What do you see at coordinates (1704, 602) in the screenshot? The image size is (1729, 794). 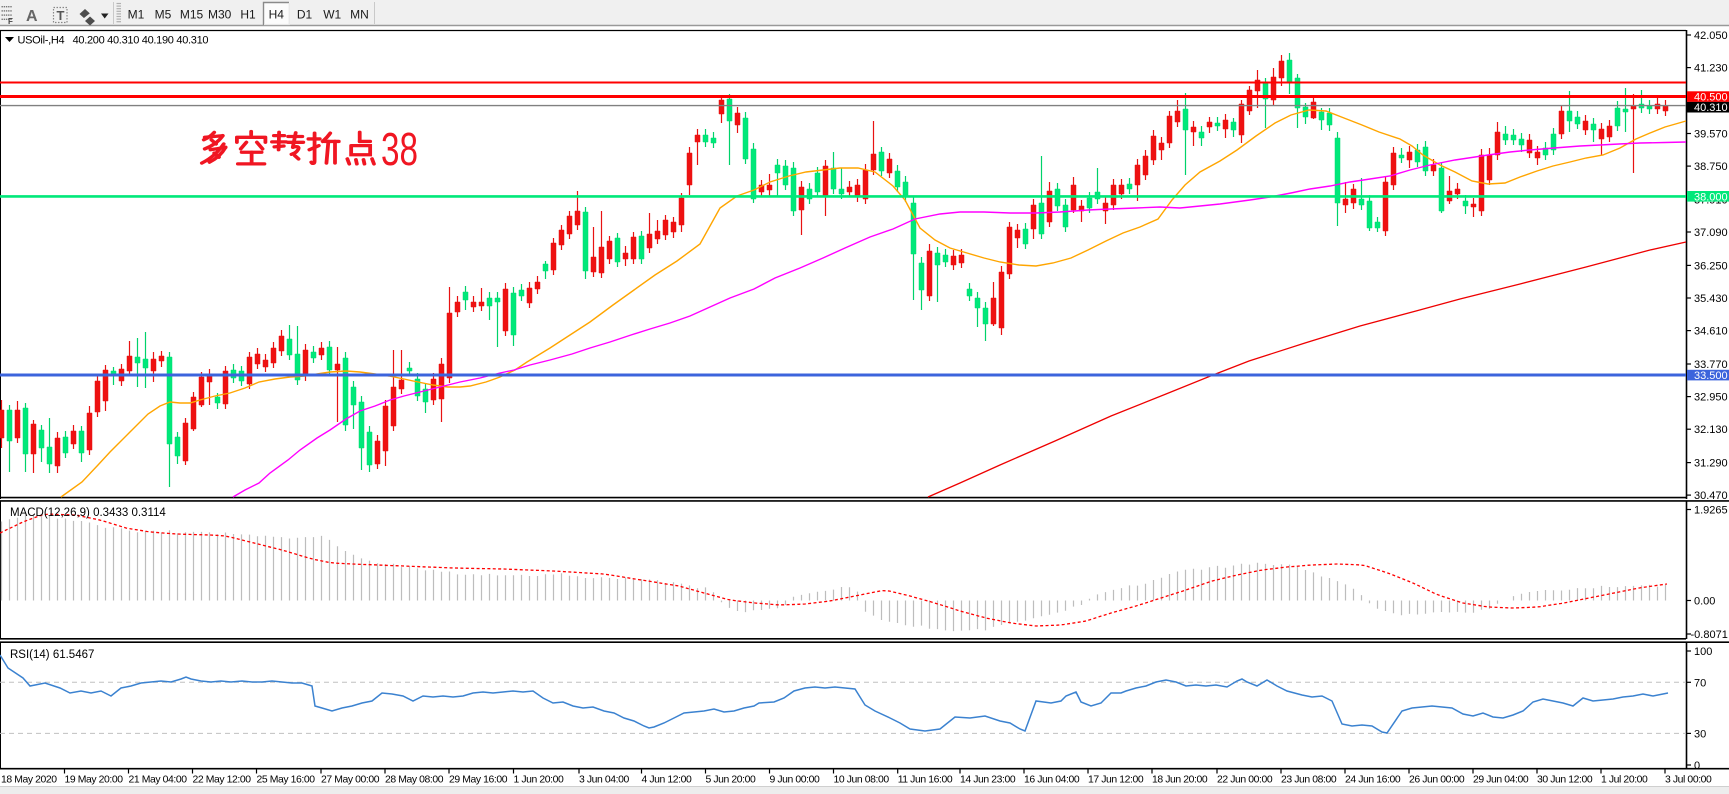 I see `svg-text: 0.00` at bounding box center [1704, 602].